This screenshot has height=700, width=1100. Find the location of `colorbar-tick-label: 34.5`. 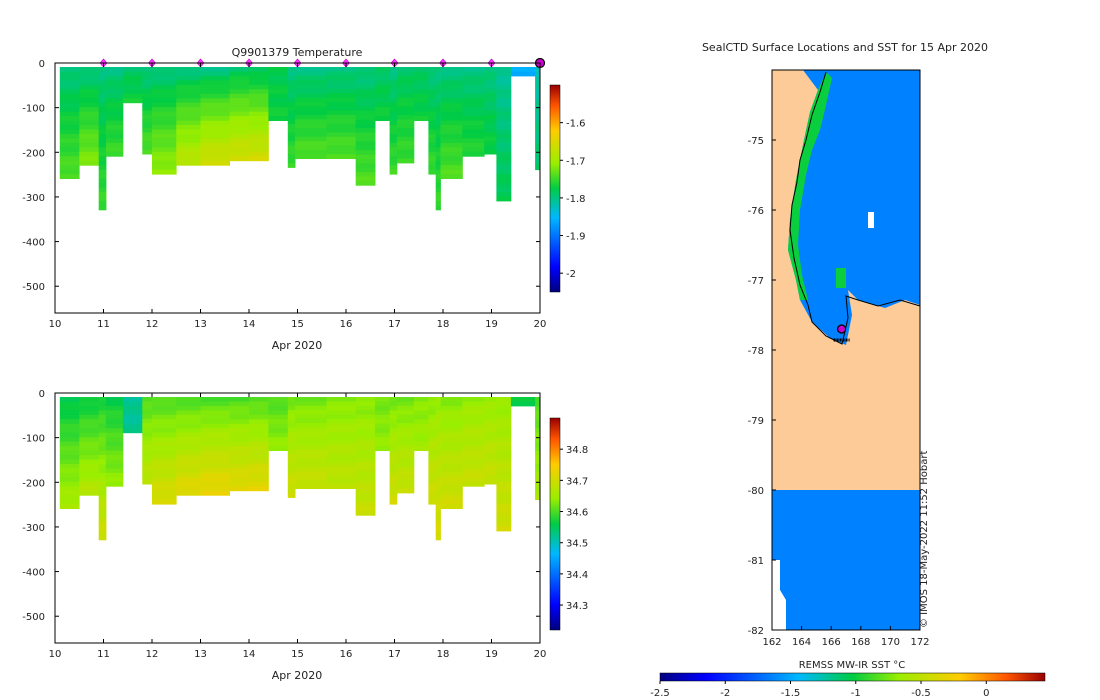

colorbar-tick-label: 34.5 is located at coordinates (577, 544).